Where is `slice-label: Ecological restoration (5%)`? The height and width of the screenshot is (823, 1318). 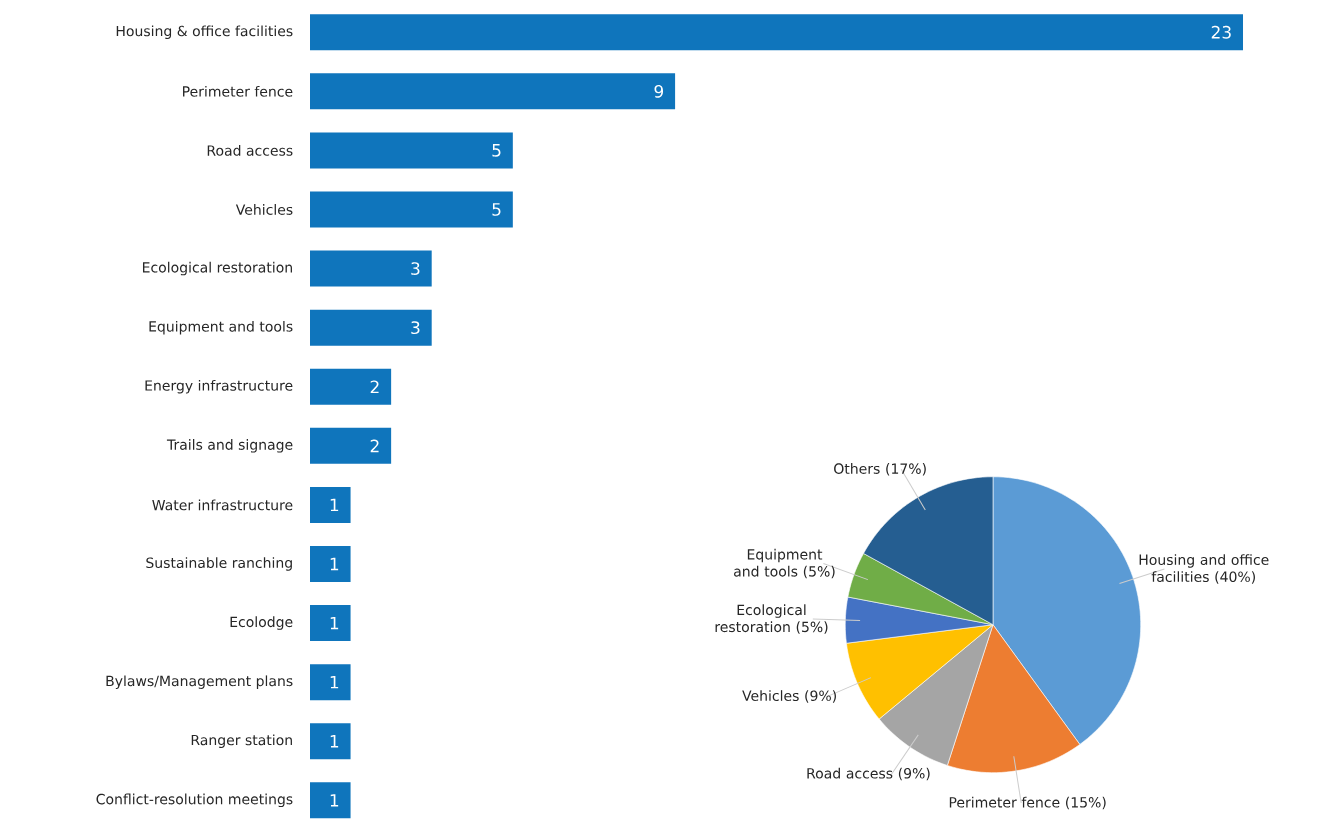 slice-label: Ecological restoration (5%) is located at coordinates (771, 619).